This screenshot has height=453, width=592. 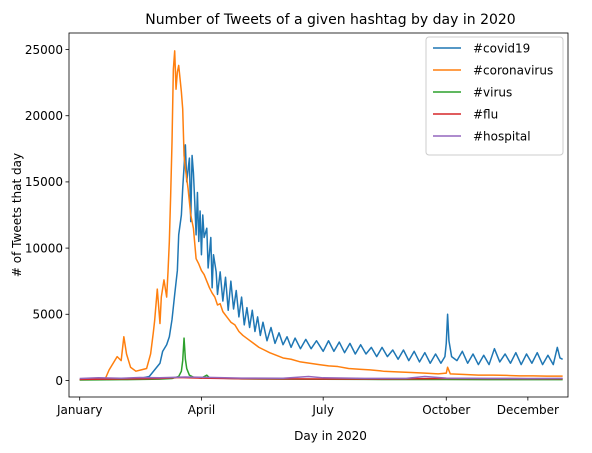 I want to click on legend-label: #flu, so click(x=485, y=114).